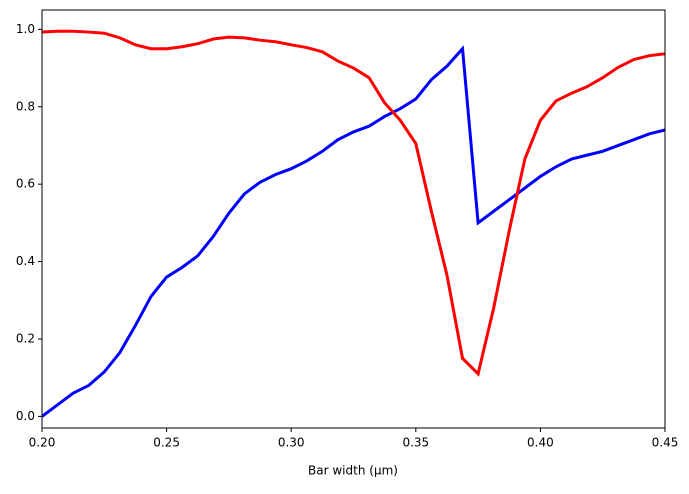 Image resolution: width=689 pixels, height=494 pixels. What do you see at coordinates (25, 184) in the screenshot?
I see `y-tick-label: 0.6` at bounding box center [25, 184].